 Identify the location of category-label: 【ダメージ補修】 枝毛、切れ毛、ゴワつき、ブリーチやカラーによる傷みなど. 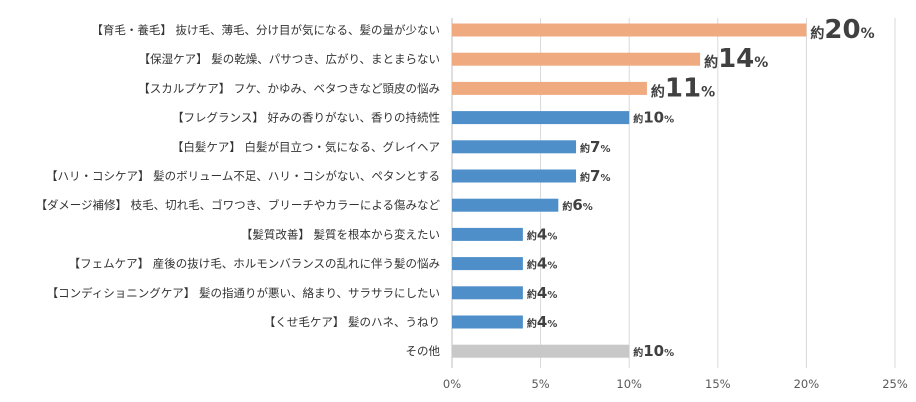
(238, 205).